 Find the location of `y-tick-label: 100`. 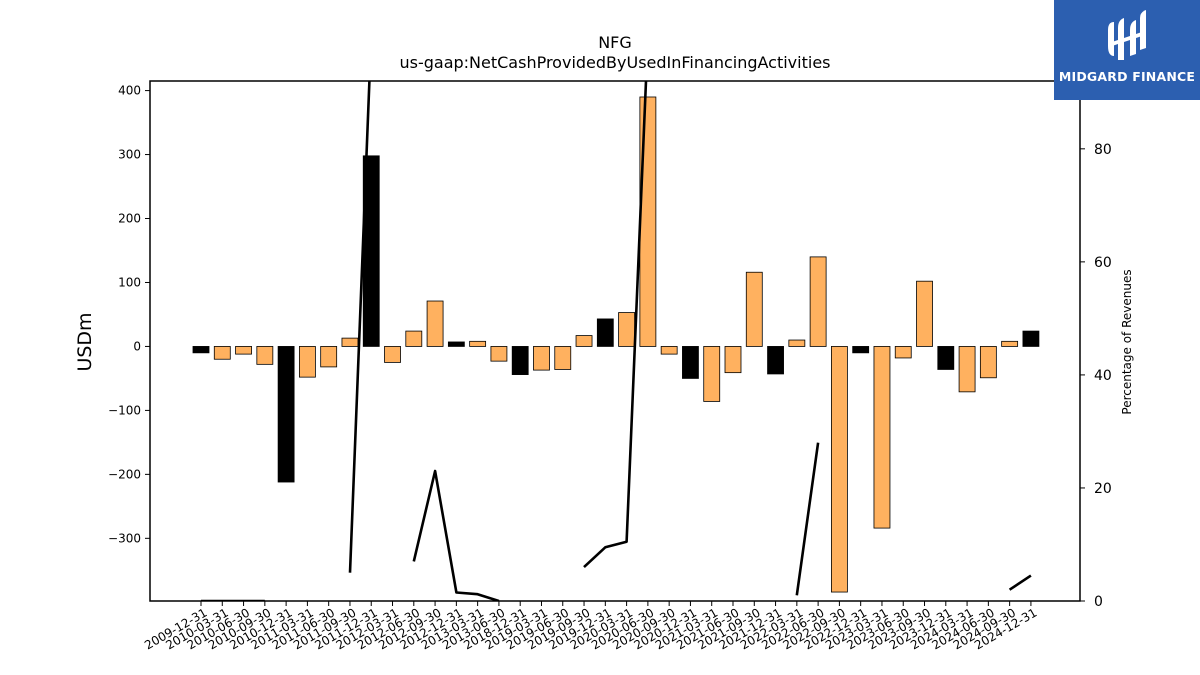

y-tick-label: 100 is located at coordinates (129, 282).